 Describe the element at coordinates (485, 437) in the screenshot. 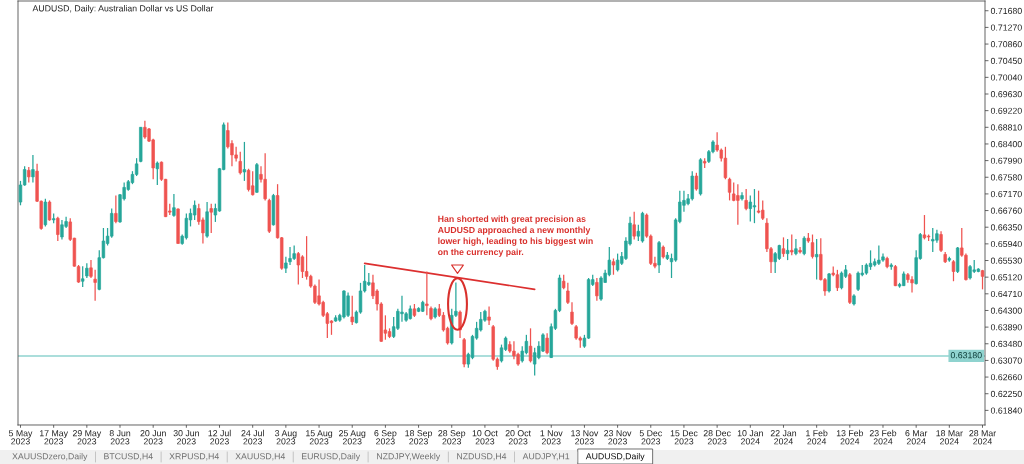

I see `x-tick-label: 10 Oct 2023` at that location.